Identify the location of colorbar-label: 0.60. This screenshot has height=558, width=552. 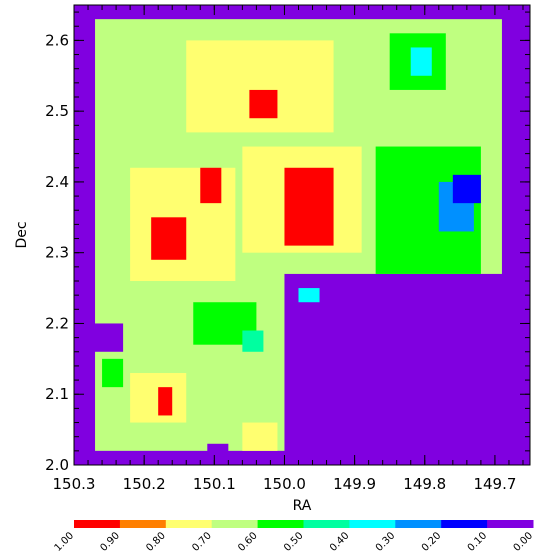
(248, 542).